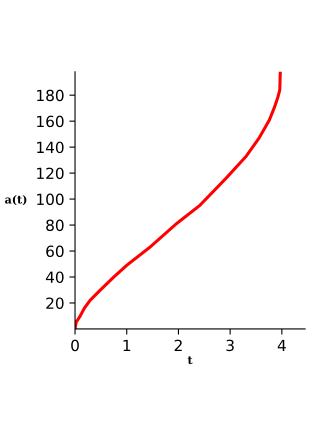  Describe the element at coordinates (50, 122) in the screenshot. I see `y-tick-label: 160` at that location.